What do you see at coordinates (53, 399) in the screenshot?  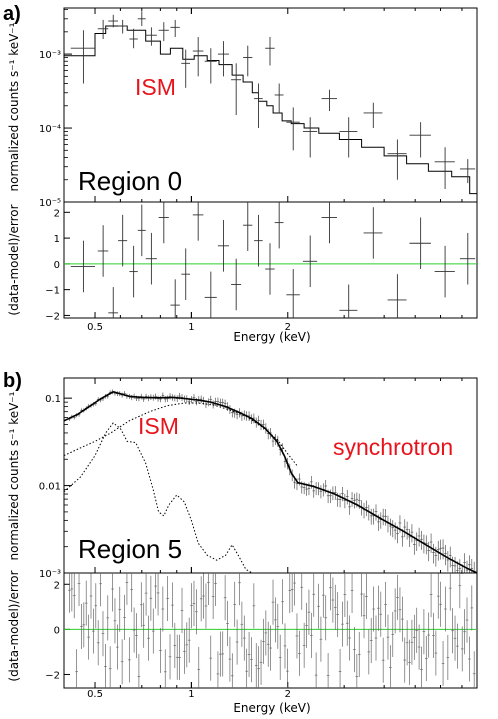 I see `y-tick-label: 0.1` at bounding box center [53, 399].